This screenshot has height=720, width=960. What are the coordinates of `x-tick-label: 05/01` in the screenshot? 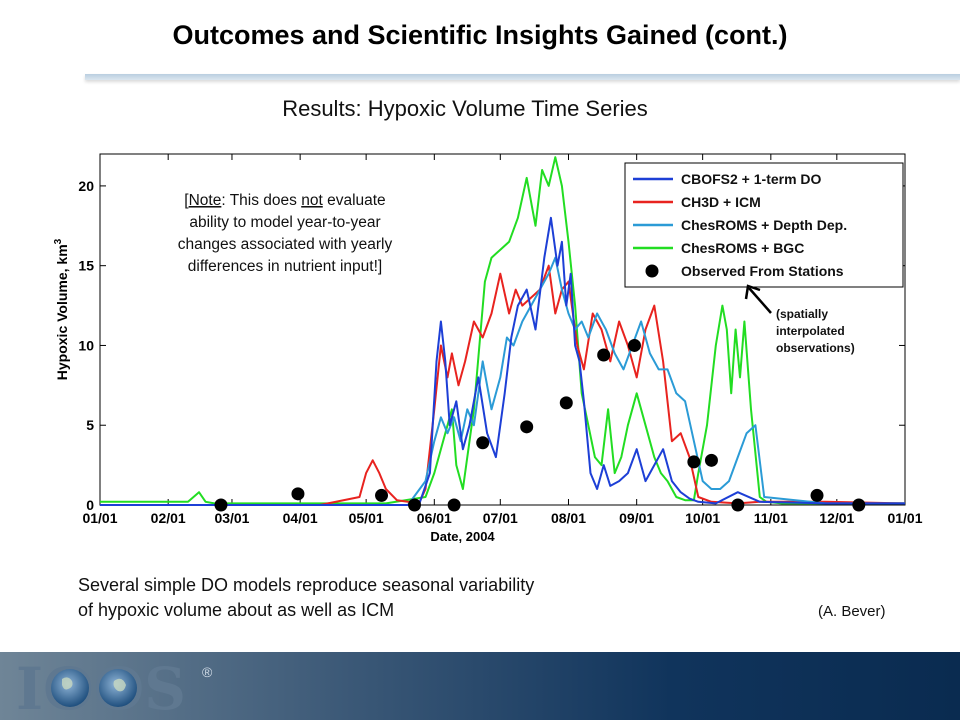 It's located at (366, 518).